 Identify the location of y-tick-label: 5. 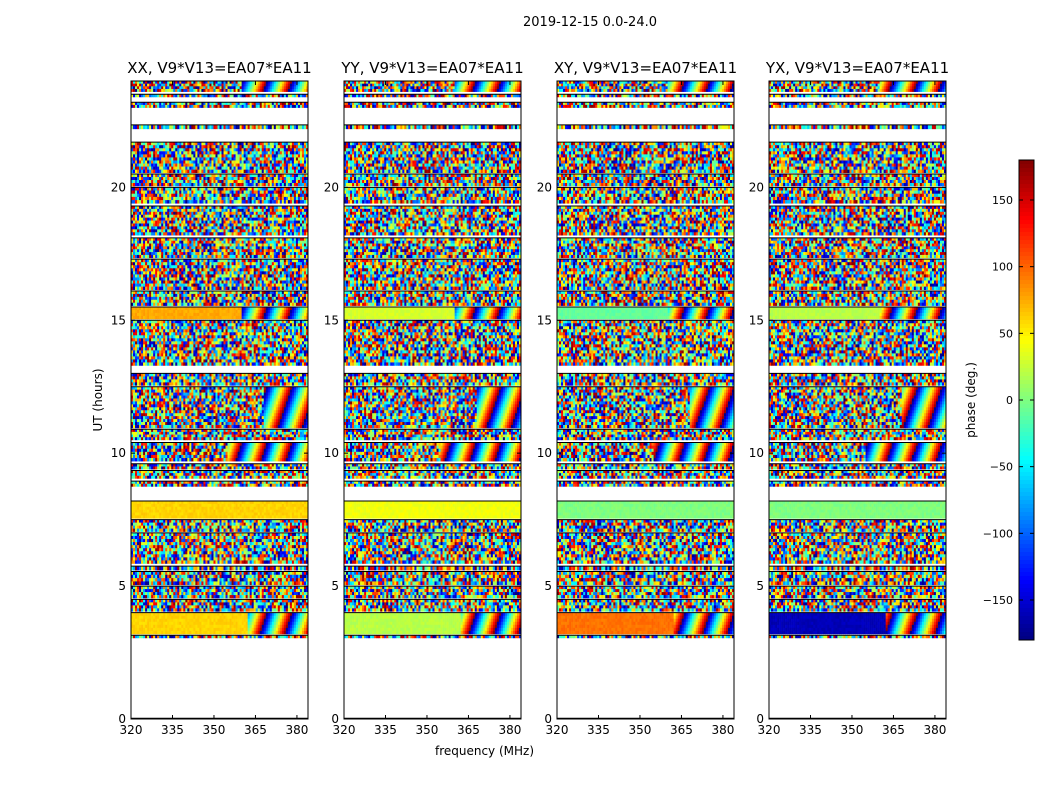
(335, 586).